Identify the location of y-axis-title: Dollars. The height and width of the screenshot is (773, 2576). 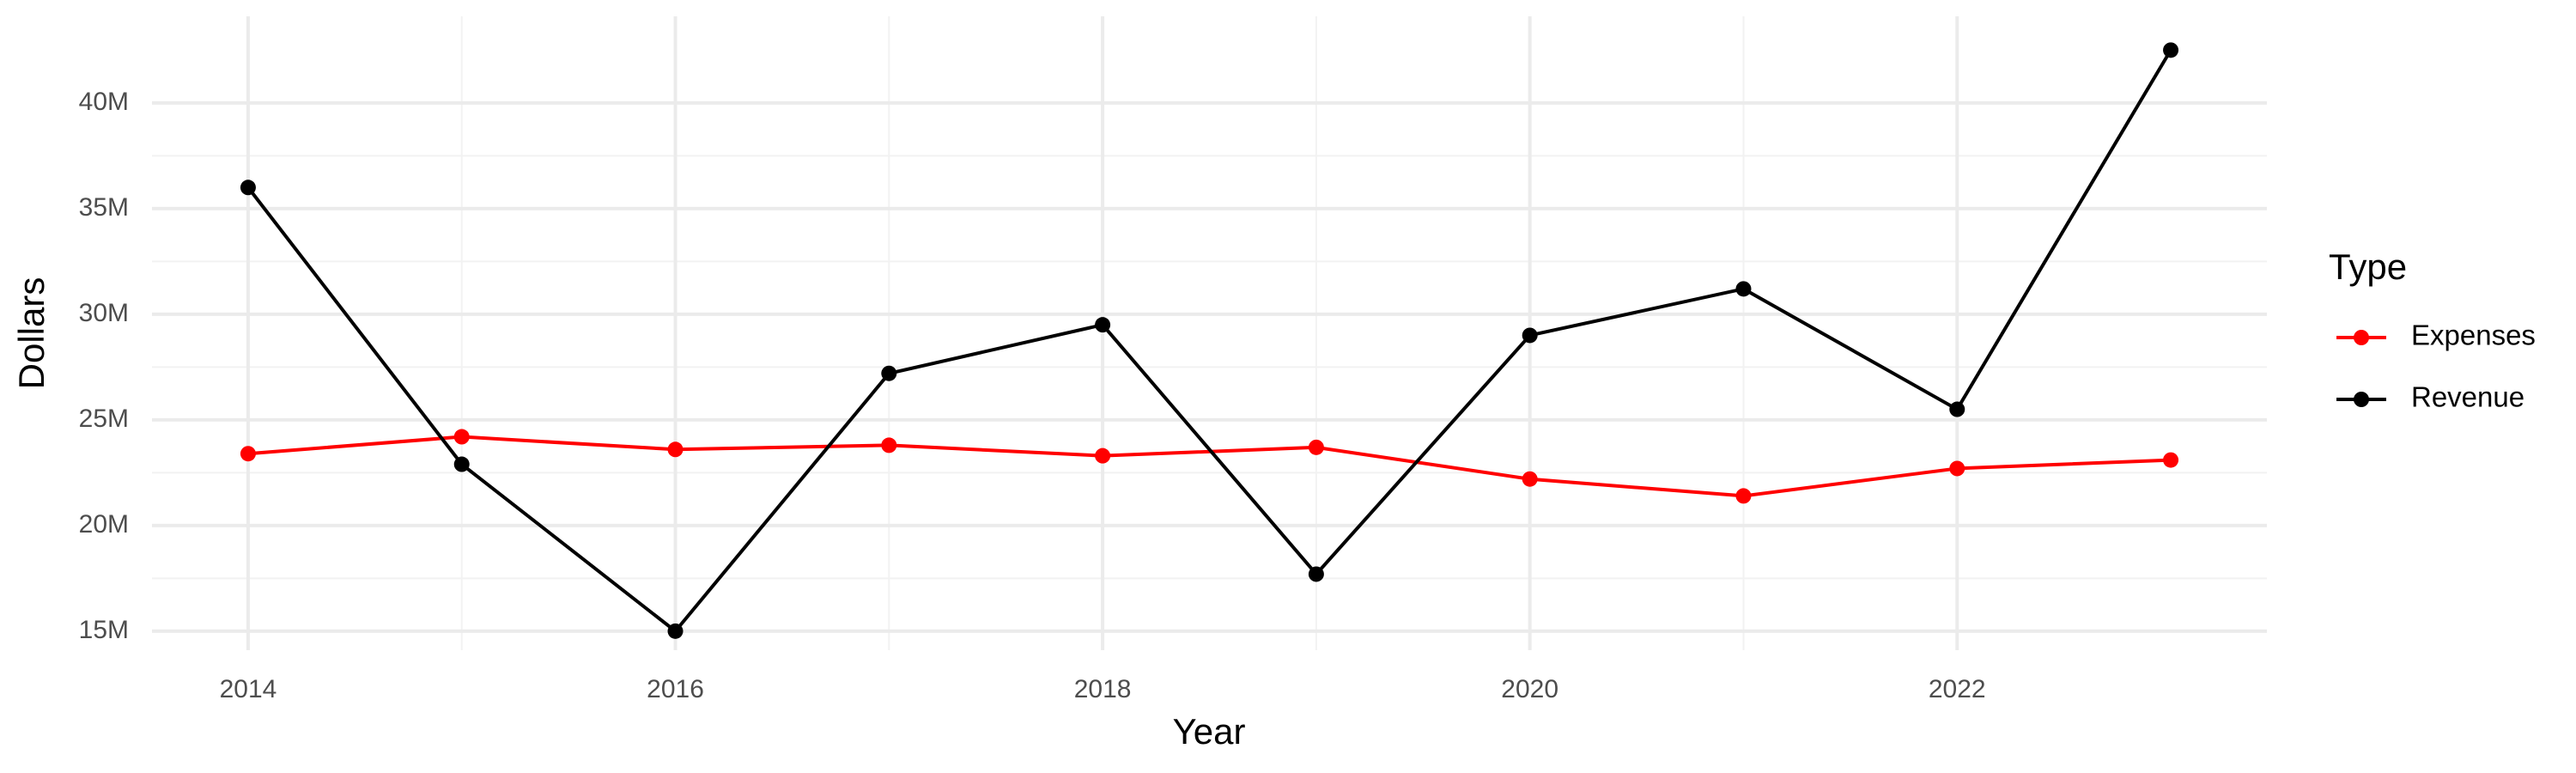
(32, 333).